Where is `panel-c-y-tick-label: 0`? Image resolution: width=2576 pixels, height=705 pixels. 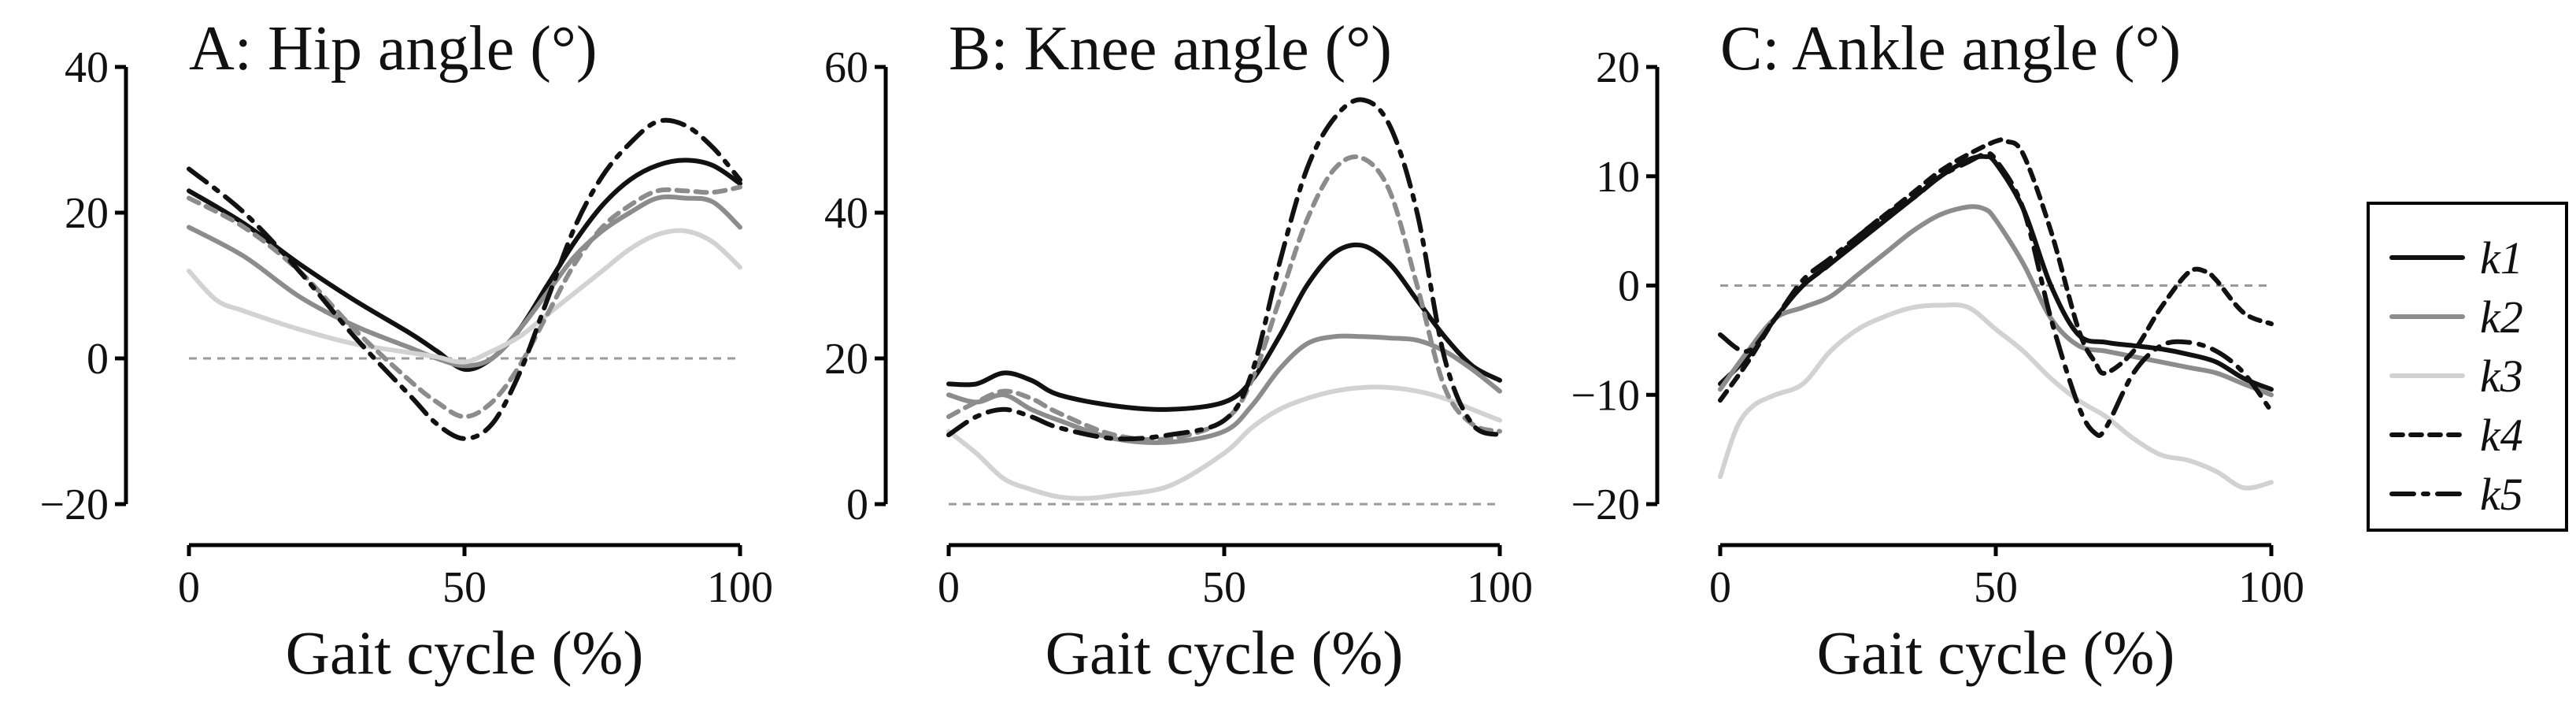
panel-c-y-tick-label: 0 is located at coordinates (1629, 286).